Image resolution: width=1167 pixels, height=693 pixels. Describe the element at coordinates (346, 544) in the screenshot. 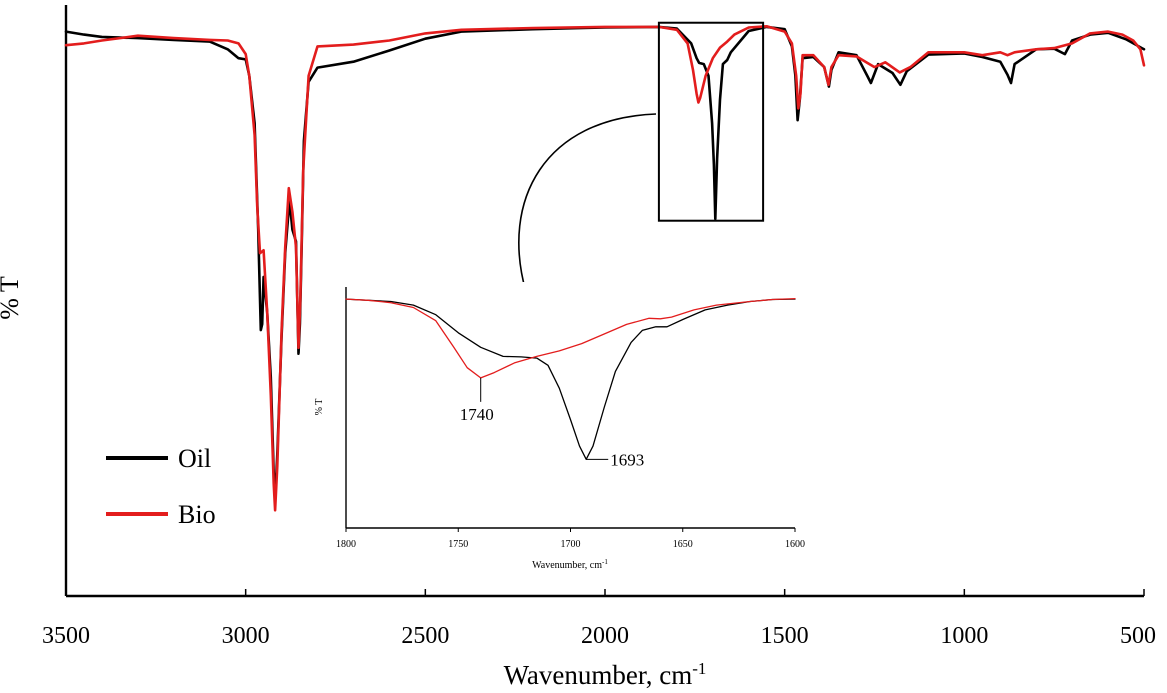

I see `inset-x-tick-label: 1800` at that location.